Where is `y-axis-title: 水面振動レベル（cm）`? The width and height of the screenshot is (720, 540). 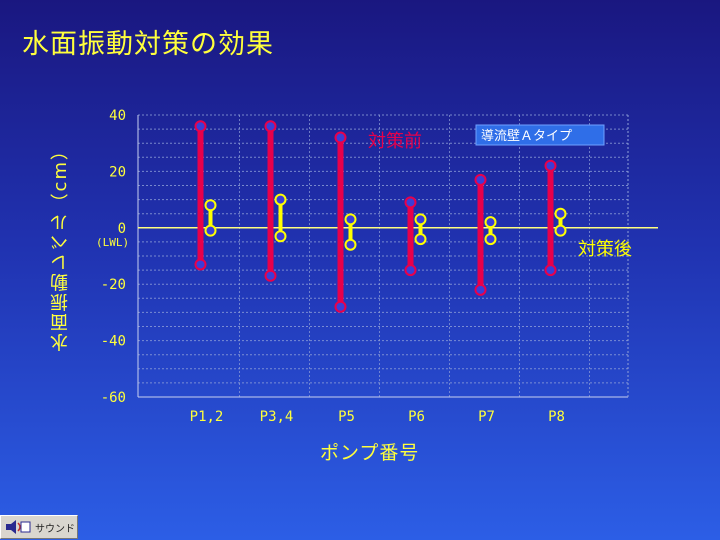
y-axis-title: 水面振動レベル（cm） is located at coordinates (60, 246).